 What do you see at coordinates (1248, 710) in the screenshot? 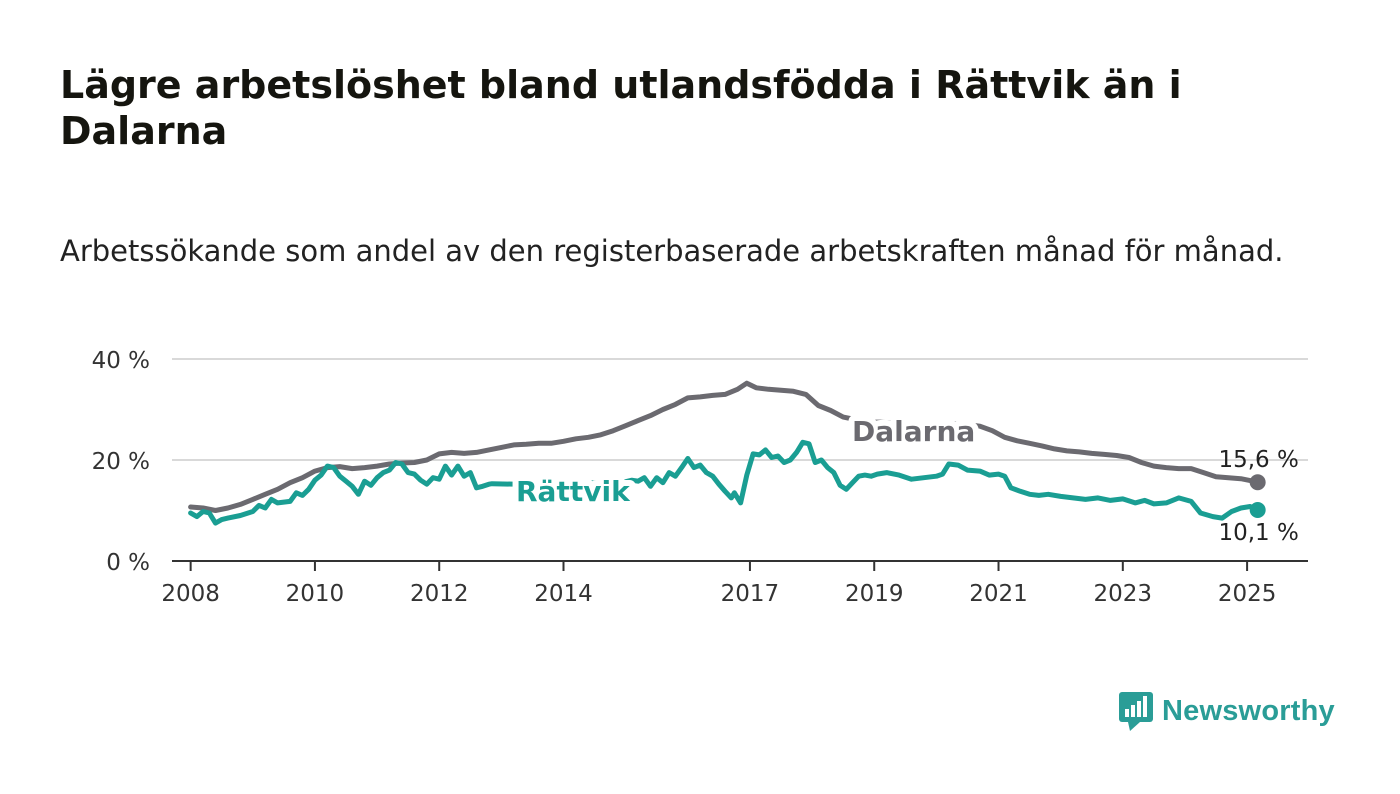
I see `brand-name: Newsworthy` at bounding box center [1248, 710].